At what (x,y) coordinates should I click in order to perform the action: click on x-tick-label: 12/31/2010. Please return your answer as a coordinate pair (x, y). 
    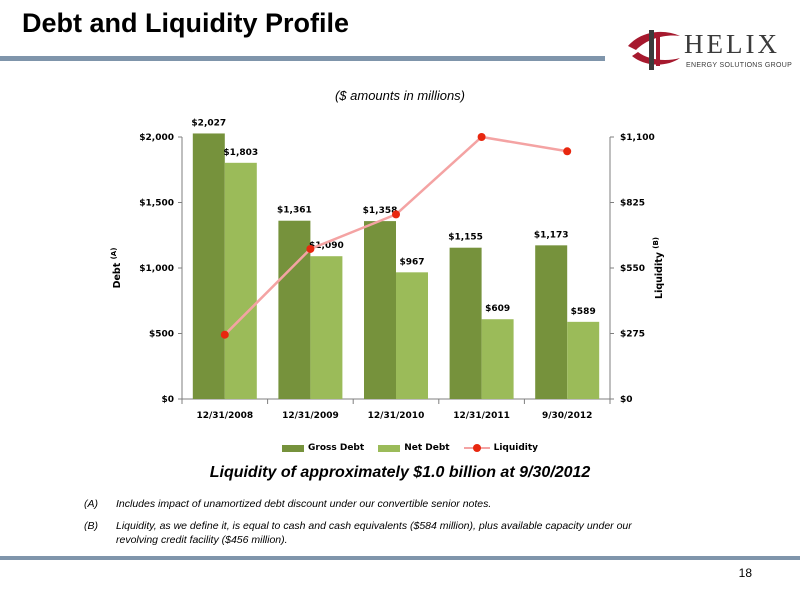
    Looking at the image, I should click on (396, 416).